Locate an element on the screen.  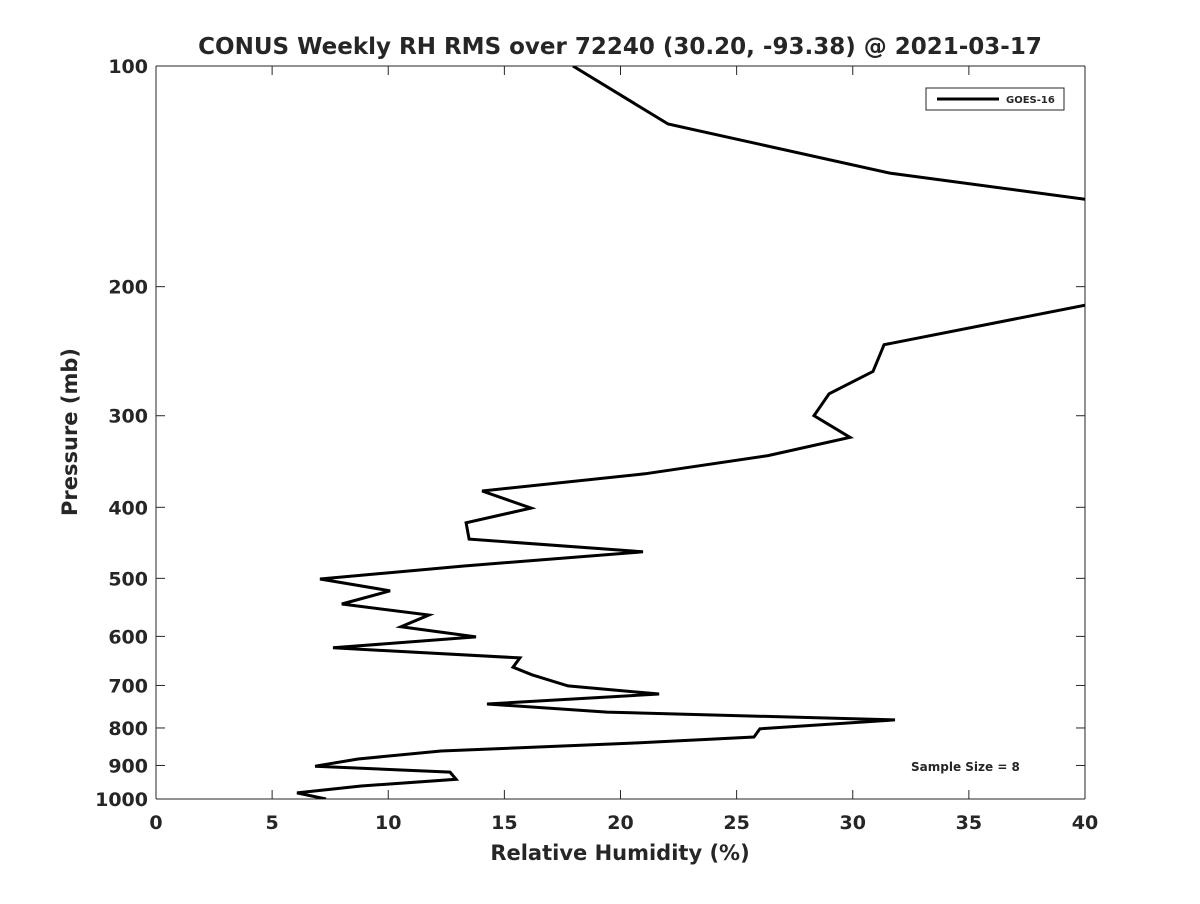
y-tick-label: 200 is located at coordinates (128, 288).